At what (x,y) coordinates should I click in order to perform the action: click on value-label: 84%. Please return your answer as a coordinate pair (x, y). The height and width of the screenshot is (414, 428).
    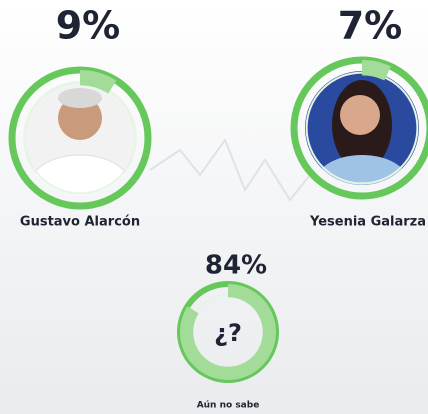
    Looking at the image, I should click on (236, 266).